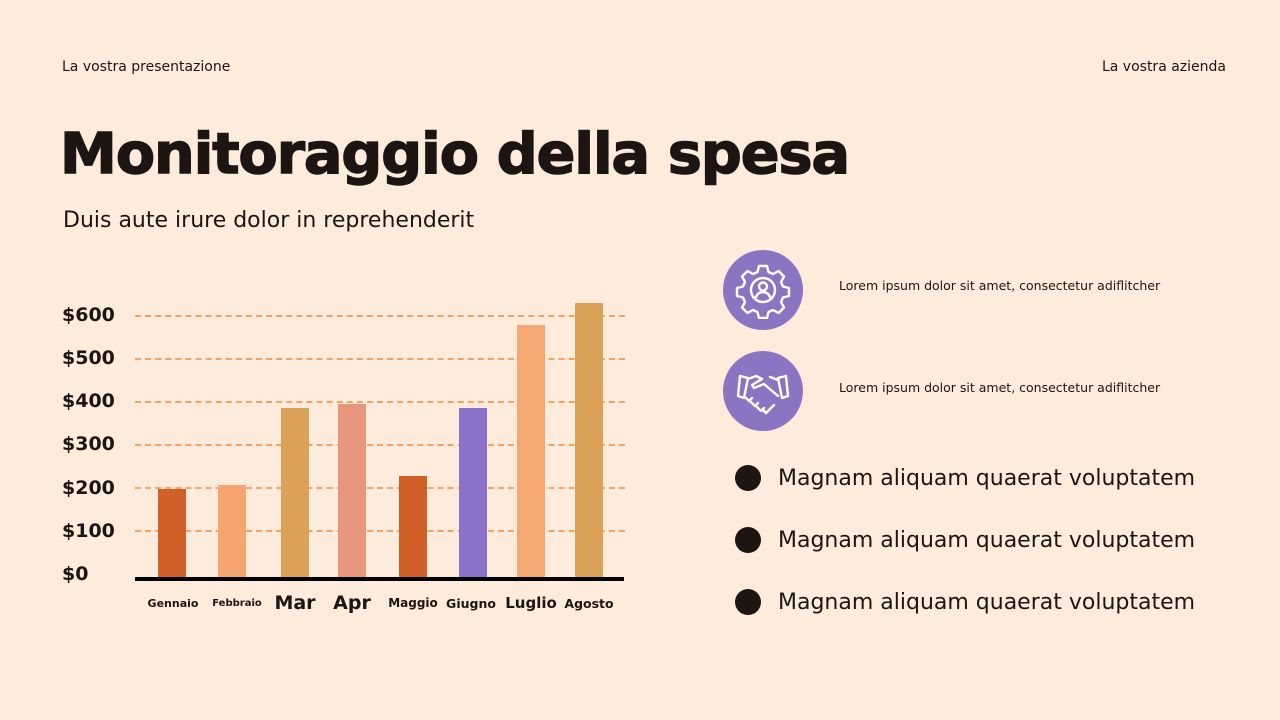 This screenshot has height=720, width=1280. What do you see at coordinates (455, 154) in the screenshot?
I see `page-title: Monitoraggio della spesa` at bounding box center [455, 154].